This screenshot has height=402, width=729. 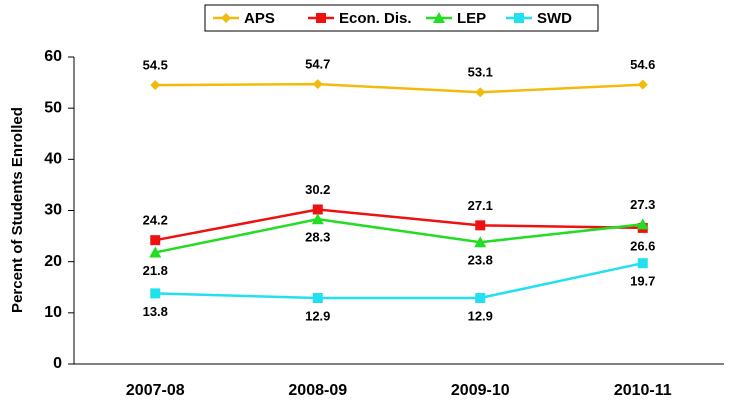 I want to click on data-label: 13.8, so click(x=155, y=311).